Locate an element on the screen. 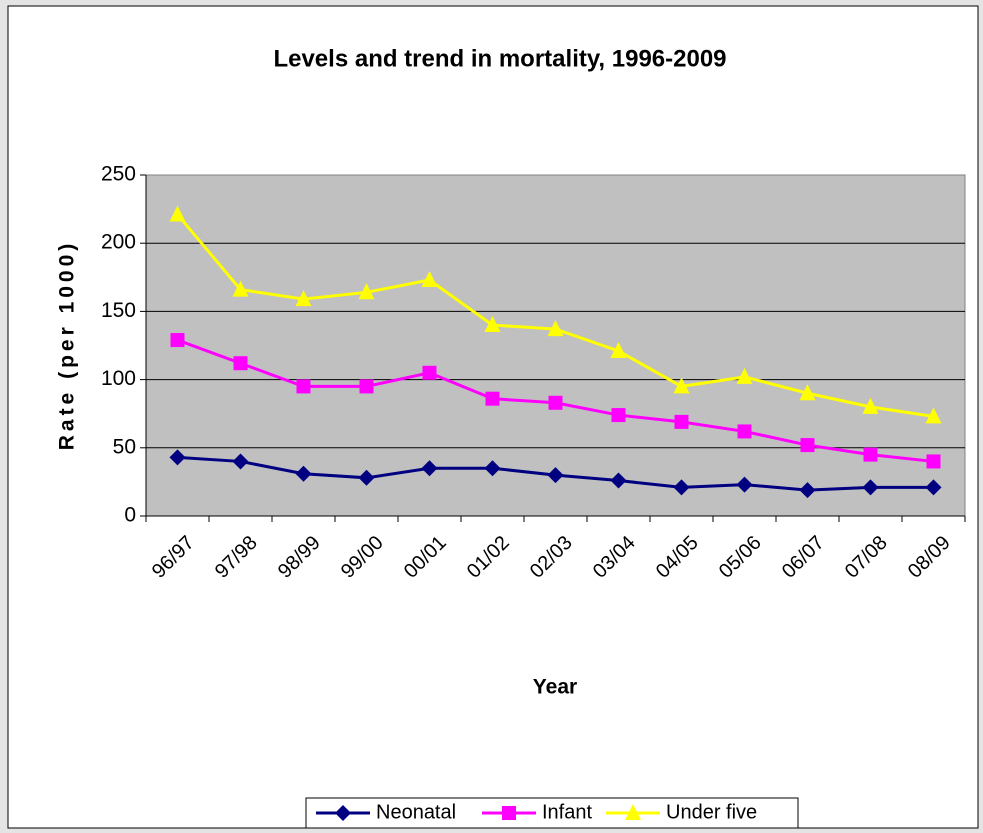 This screenshot has width=983, height=833. y-tick-label: 200 is located at coordinates (118, 242).